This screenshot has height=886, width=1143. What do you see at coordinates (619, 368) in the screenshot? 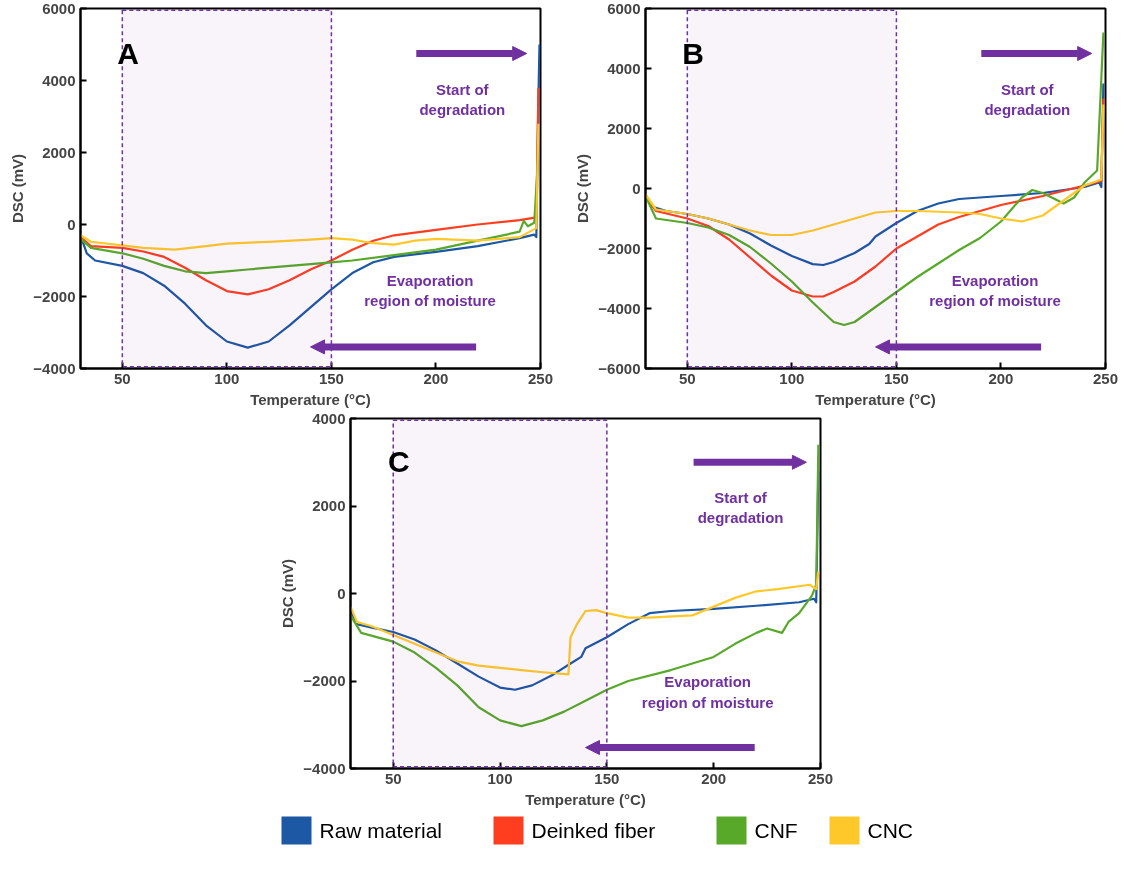
I see `y-tick-label: −6000` at bounding box center [619, 368].